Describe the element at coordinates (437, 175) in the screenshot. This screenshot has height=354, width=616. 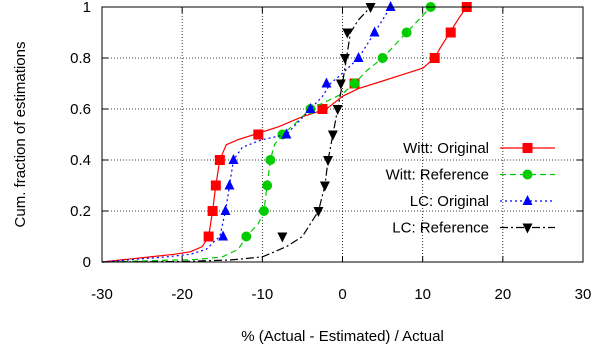
I see `legend-label: Witt: Reference` at that location.